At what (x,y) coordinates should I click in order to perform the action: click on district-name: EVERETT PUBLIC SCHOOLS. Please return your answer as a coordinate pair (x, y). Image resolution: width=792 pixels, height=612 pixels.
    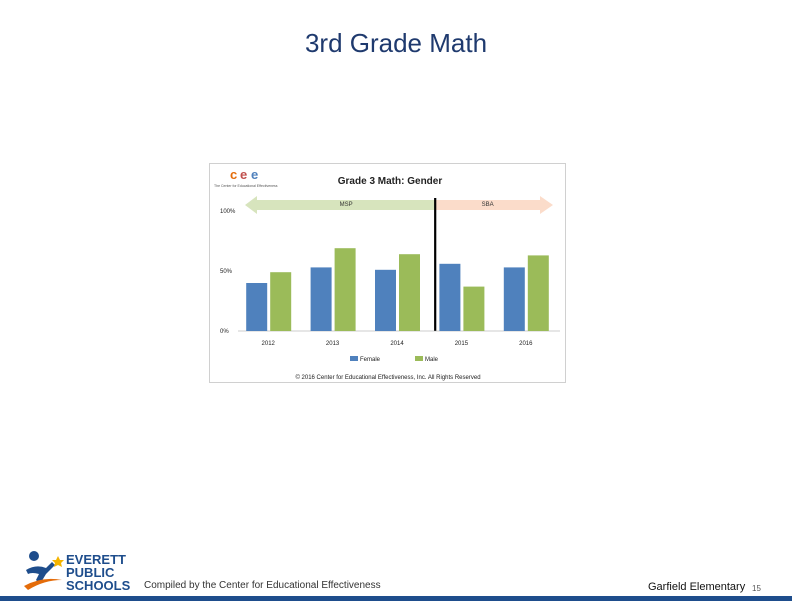
    Looking at the image, I should click on (98, 572).